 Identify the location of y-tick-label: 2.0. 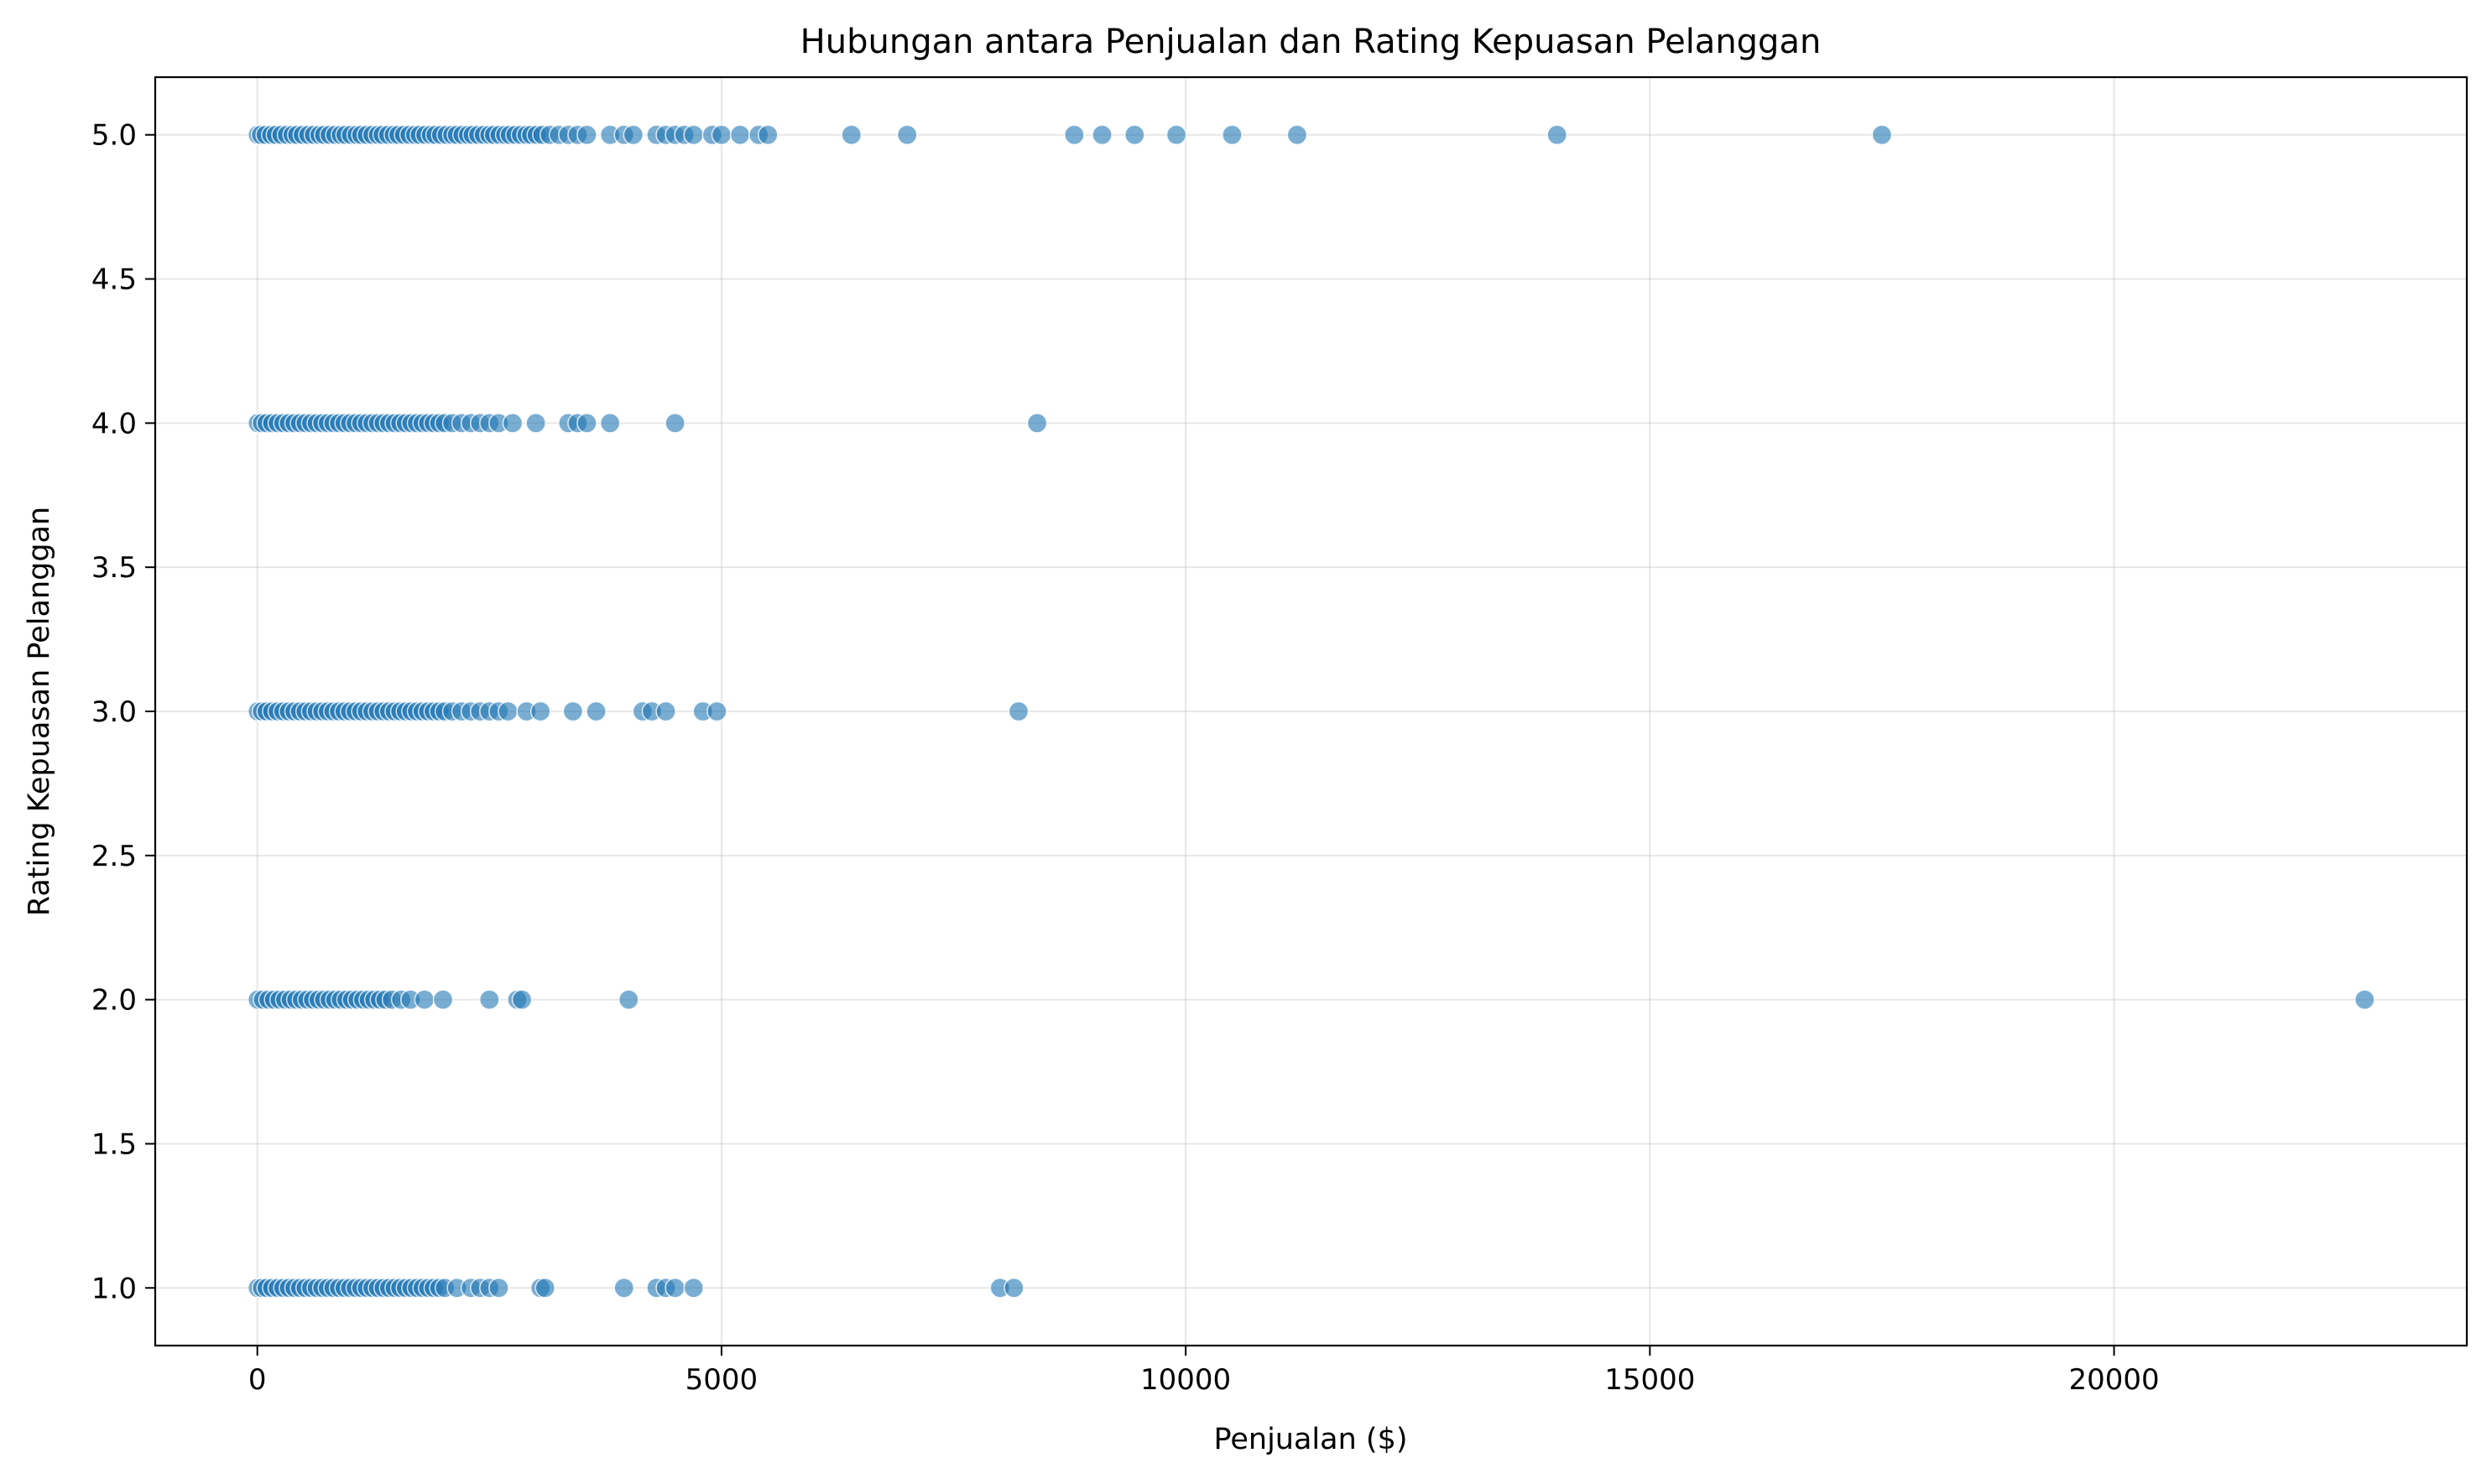
(114, 1001).